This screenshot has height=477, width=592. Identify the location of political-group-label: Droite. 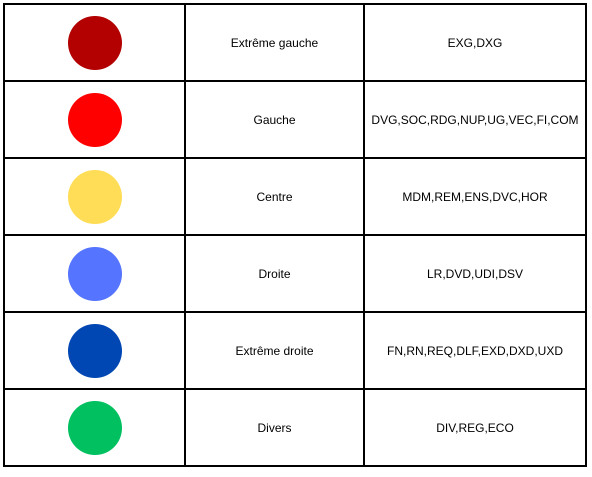
(274, 273).